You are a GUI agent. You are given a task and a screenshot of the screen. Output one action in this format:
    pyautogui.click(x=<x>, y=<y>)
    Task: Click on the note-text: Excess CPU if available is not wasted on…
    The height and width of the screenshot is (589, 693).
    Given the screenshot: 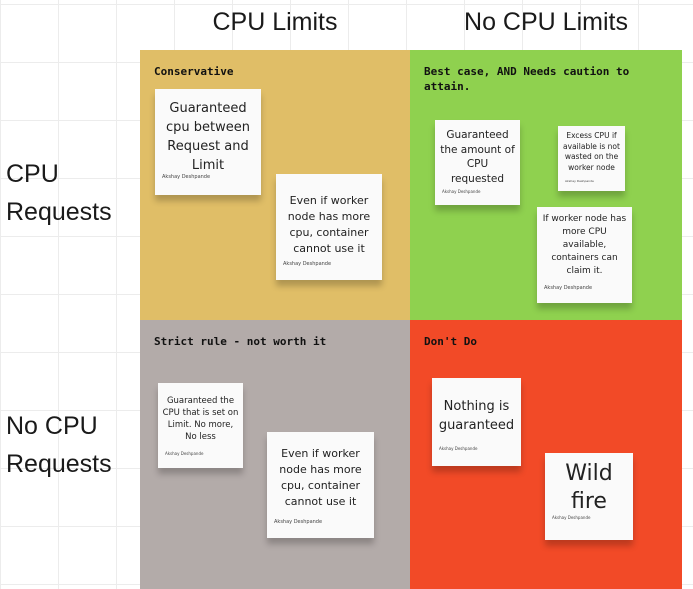 What is the action you would take?
    pyautogui.click(x=591, y=151)
    